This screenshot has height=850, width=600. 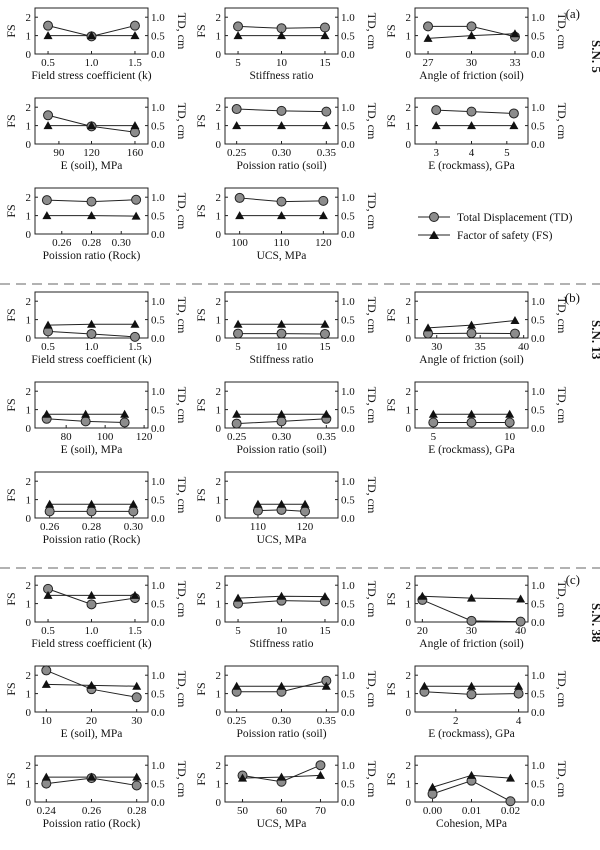 What do you see at coordinates (282, 811) in the screenshot?
I see `x-tick-label: 60` at bounding box center [282, 811].